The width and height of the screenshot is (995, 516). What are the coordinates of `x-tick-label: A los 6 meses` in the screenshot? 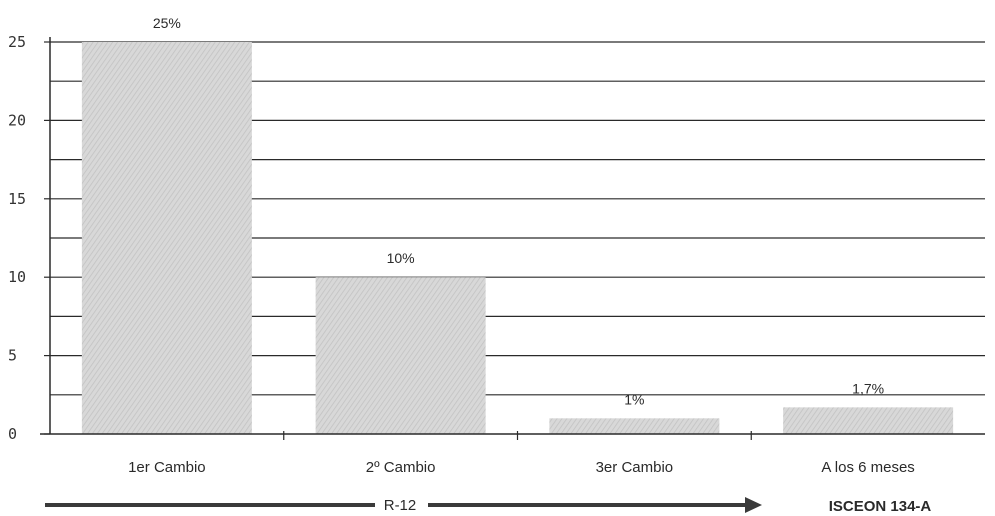 It's located at (867, 467).